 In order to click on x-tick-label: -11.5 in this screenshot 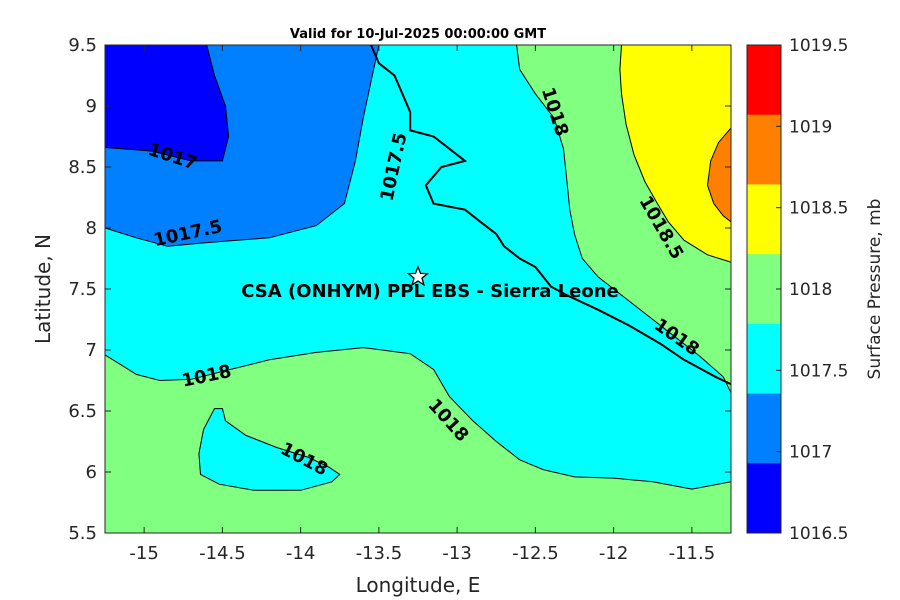, I will do `click(692, 553)`.